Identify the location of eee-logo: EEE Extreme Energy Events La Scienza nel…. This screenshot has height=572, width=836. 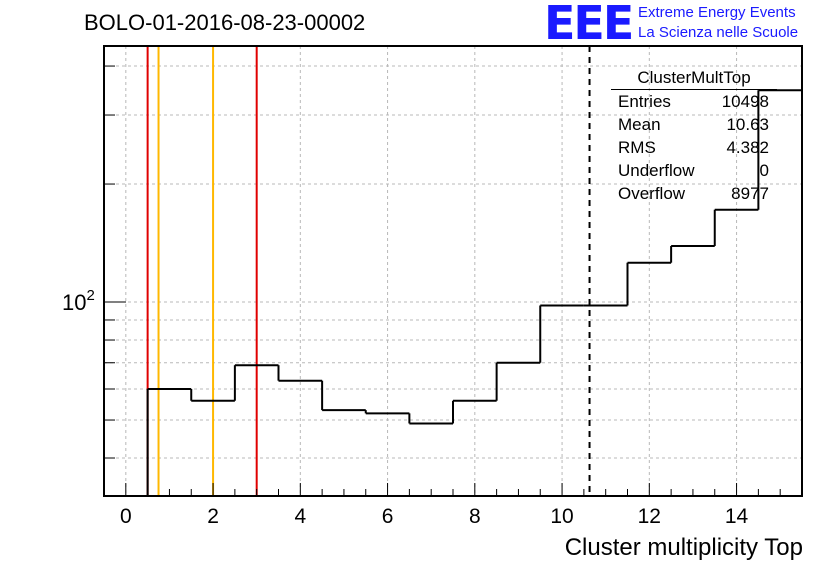
(690, 25).